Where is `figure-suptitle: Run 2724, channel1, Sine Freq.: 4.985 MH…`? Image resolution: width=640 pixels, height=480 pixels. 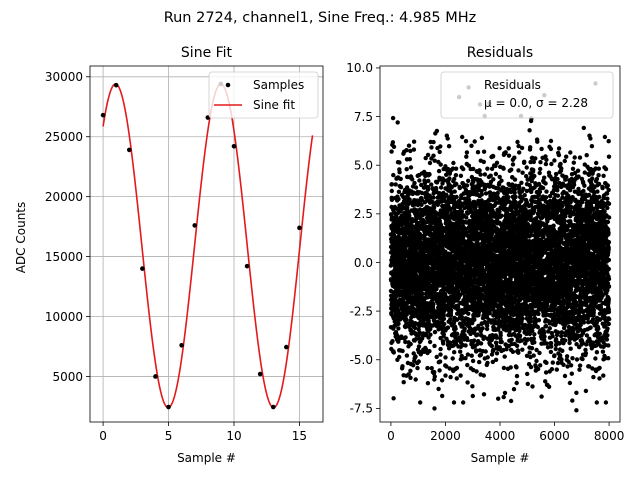 figure-suptitle: Run 2724, channel1, Sine Freq.: 4.985 MH… is located at coordinates (320, 18).